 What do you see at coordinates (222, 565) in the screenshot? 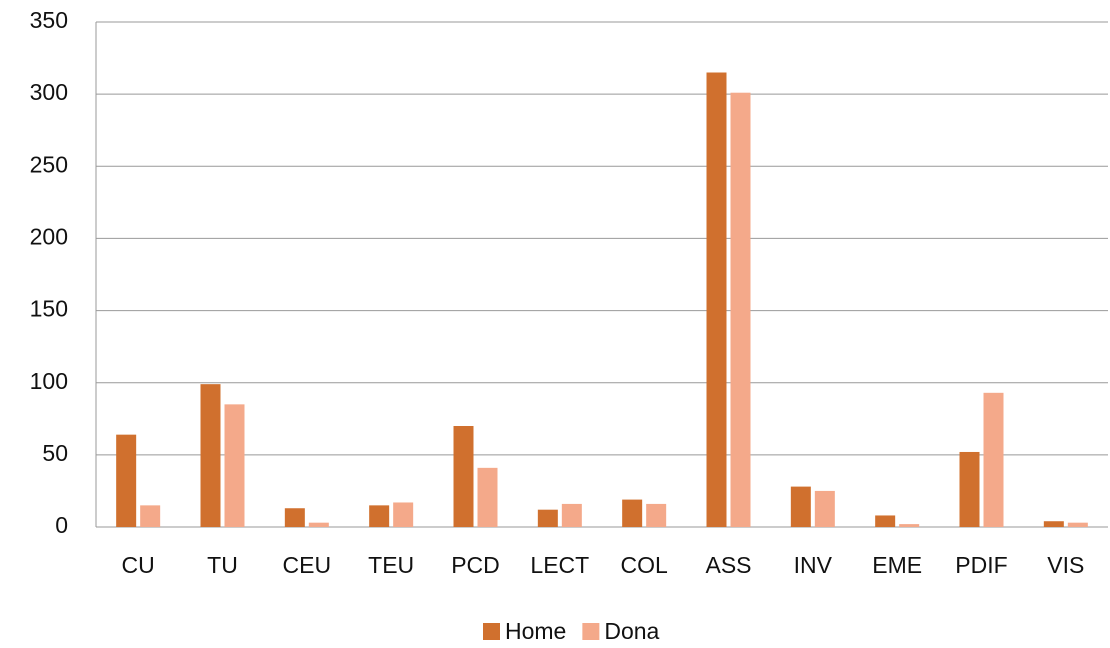
I see `x-tick-label: TU` at bounding box center [222, 565].